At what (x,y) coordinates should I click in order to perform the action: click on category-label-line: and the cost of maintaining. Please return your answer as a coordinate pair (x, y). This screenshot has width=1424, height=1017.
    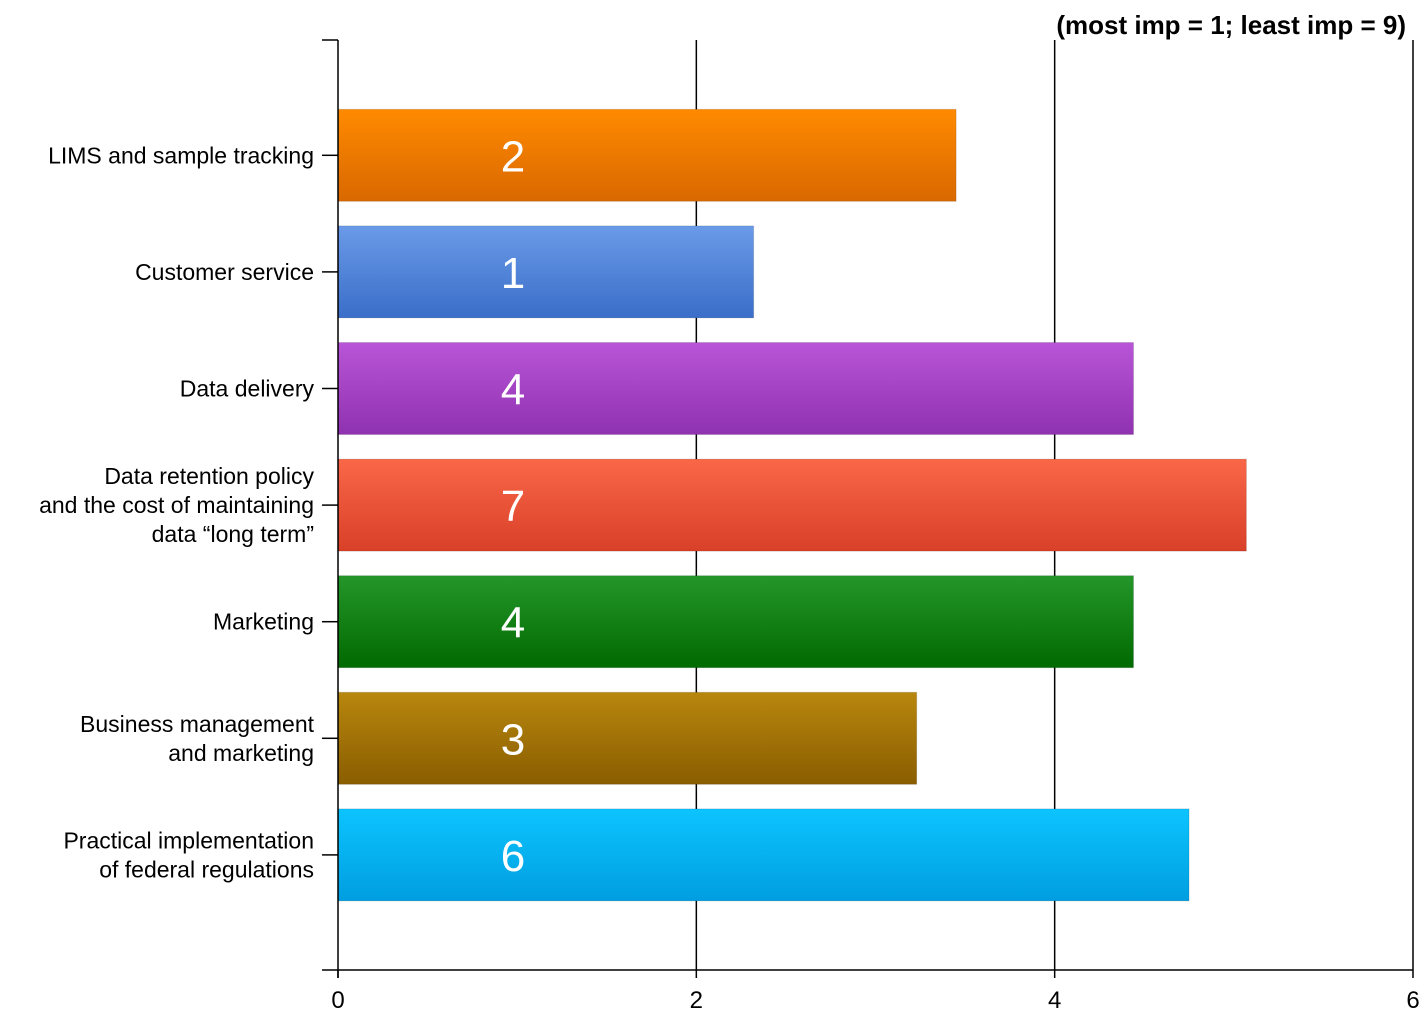
    Looking at the image, I should click on (176, 505).